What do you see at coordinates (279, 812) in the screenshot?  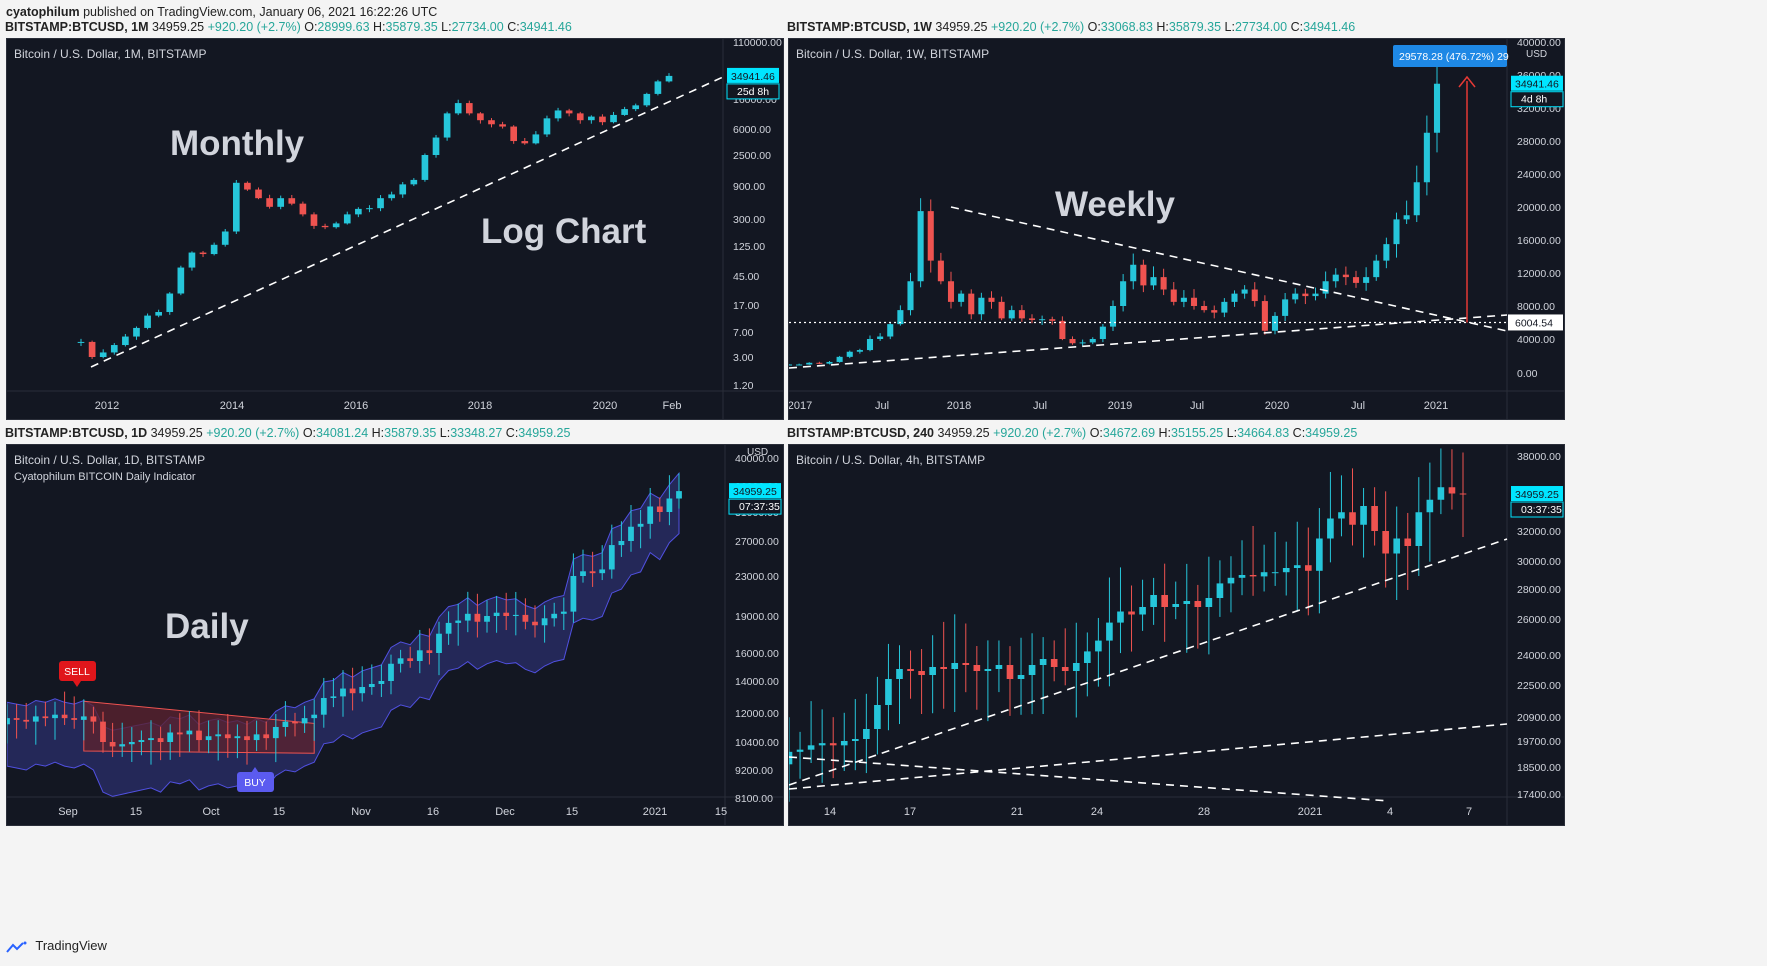 I see `x-tick-label: 15` at bounding box center [279, 812].